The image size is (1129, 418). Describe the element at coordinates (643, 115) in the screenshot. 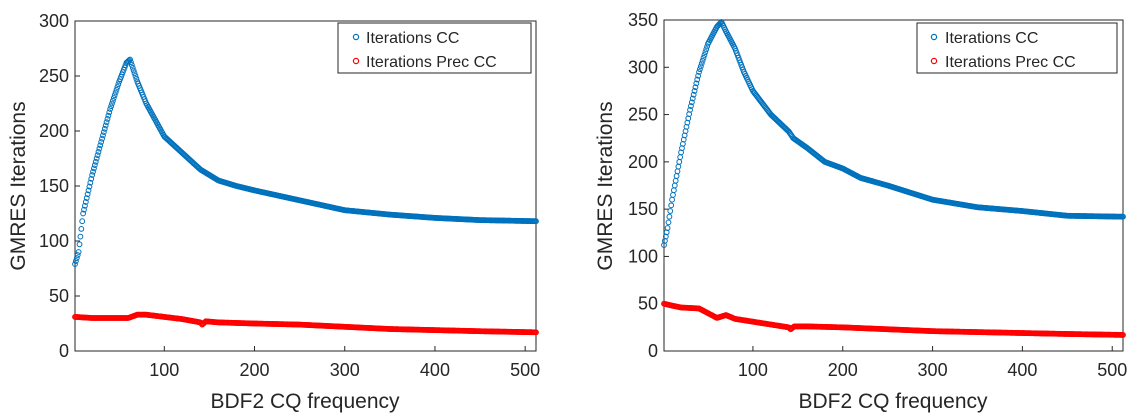

I see `y-tick-label: 250` at that location.